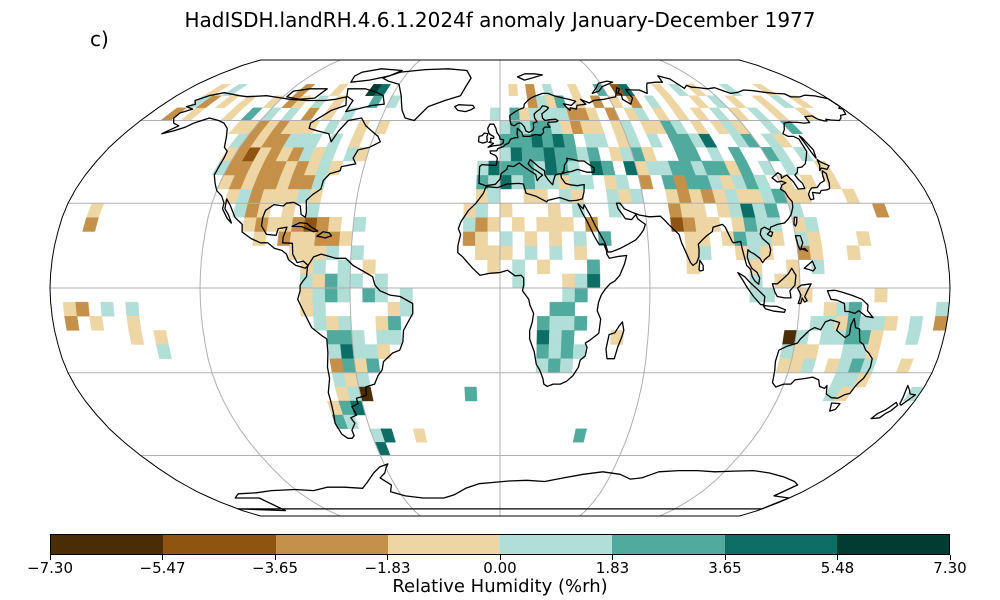 The width and height of the screenshot is (1000, 600). What do you see at coordinates (275, 568) in the screenshot?
I see `colorbar-tick-label: −3.65` at bounding box center [275, 568].